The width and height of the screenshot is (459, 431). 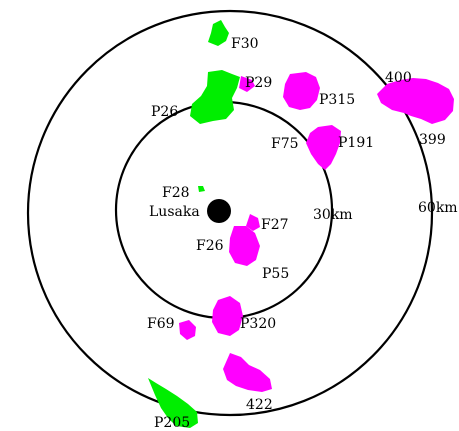 What do you see at coordinates (215, 97) in the screenshot?
I see `area-p26` at bounding box center [215, 97].